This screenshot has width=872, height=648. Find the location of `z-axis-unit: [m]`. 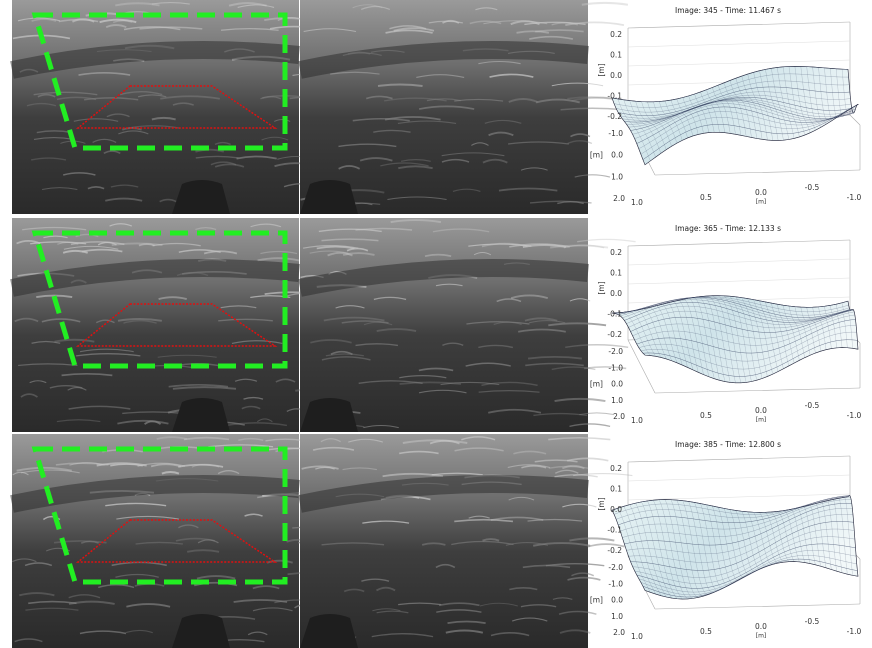

z-axis-unit: [m] is located at coordinates (601, 69).